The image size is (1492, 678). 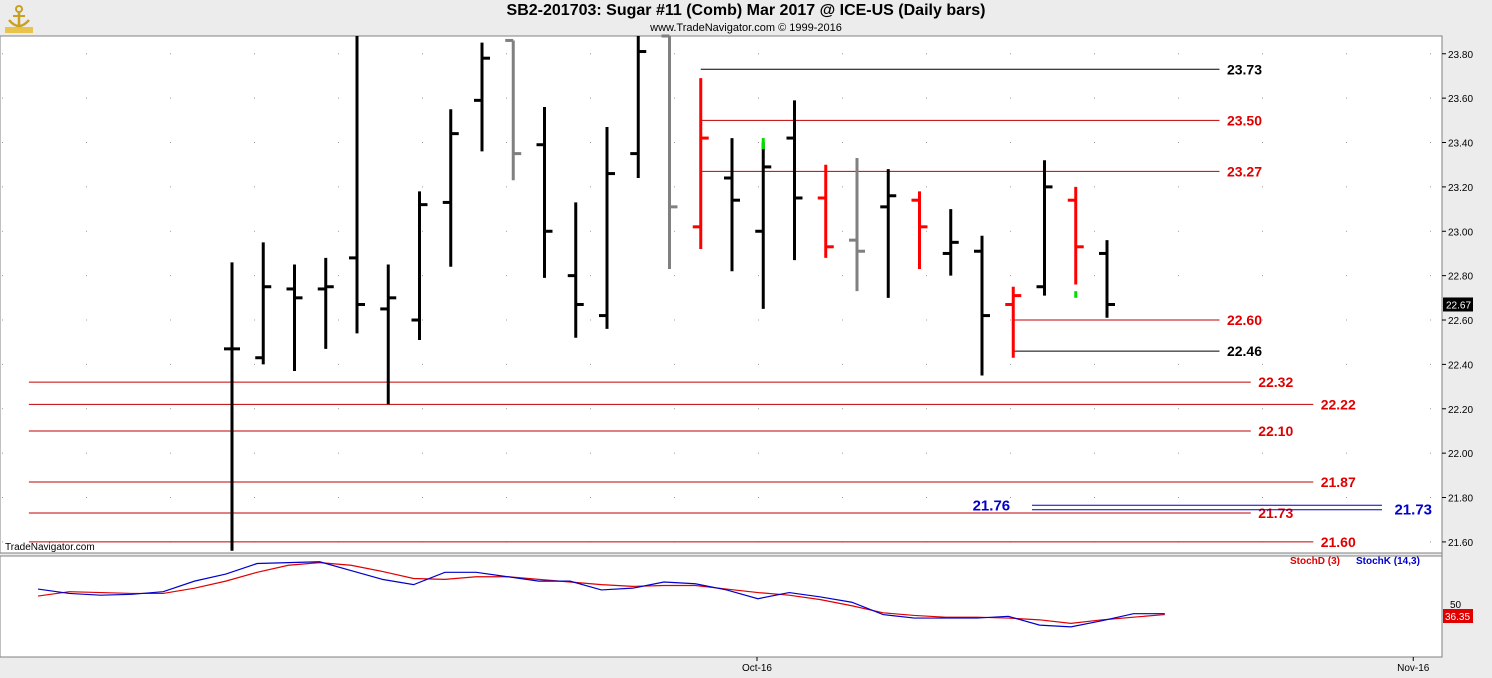 I want to click on price-tick-label: 21.60, so click(x=1460, y=543).